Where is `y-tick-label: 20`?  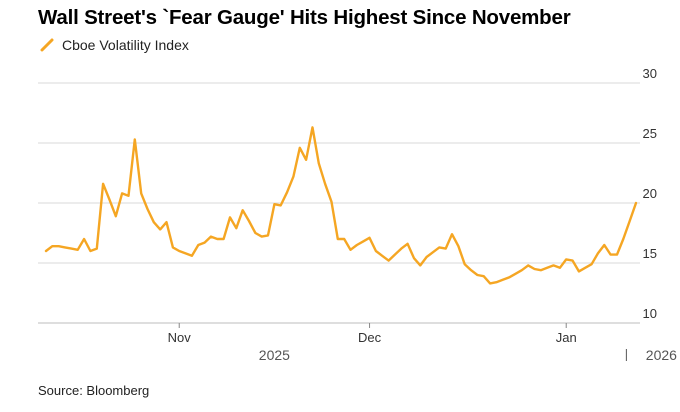
y-tick-label: 20 is located at coordinates (650, 193).